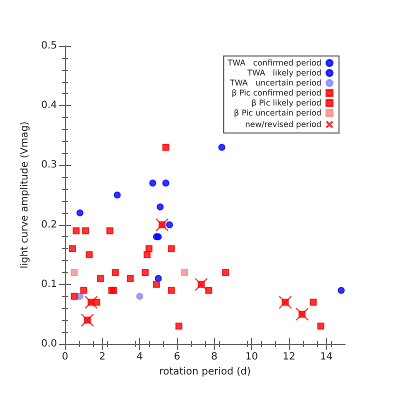  Describe the element at coordinates (278, 113) in the screenshot. I see `legend-label: β Pic uncertain period` at that location.